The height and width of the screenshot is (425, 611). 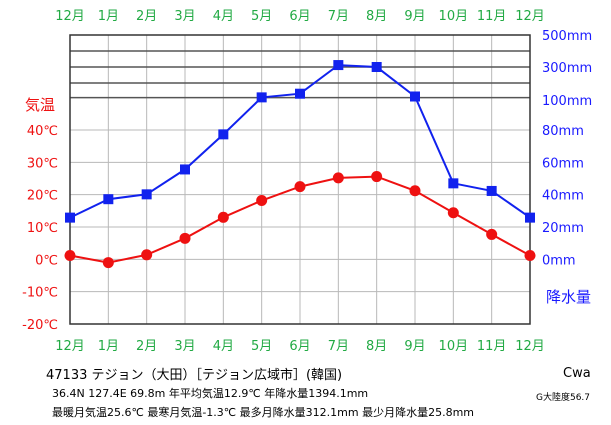 What do you see at coordinates (567, 36) in the screenshot?
I see `precipitation-tick-label: 500mm` at bounding box center [567, 36].